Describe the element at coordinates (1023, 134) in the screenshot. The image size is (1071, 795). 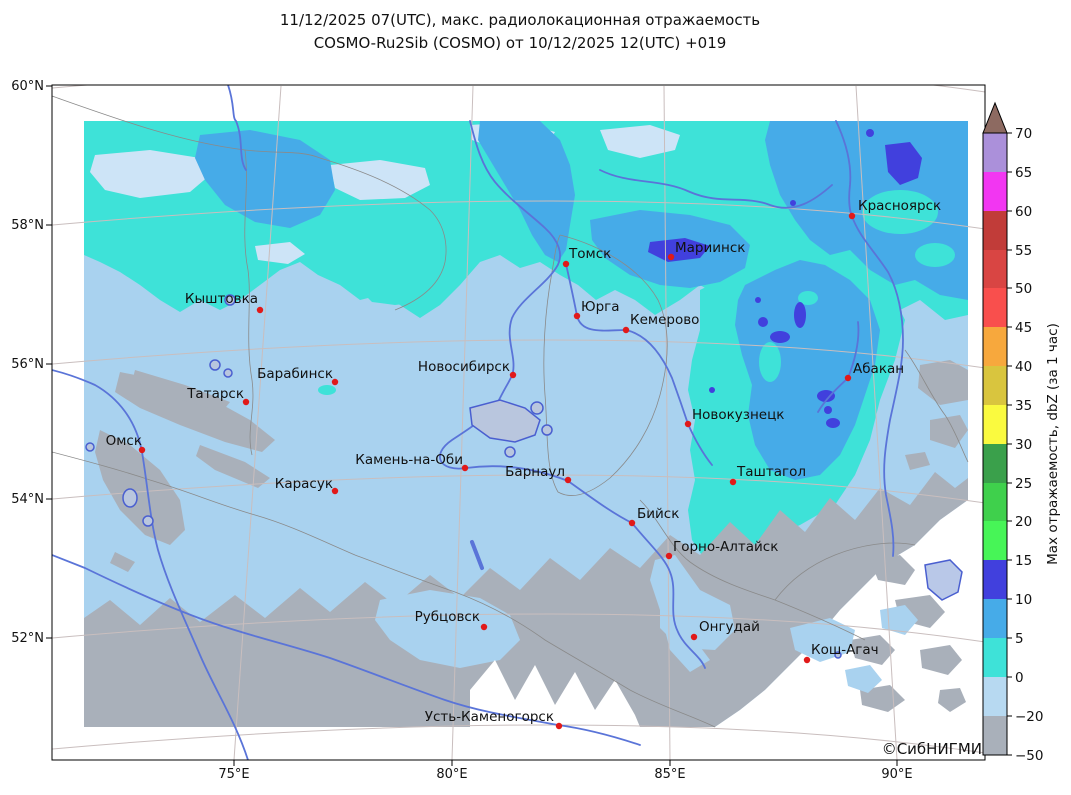
I see `colorbar-tick-label: 70` at that location.